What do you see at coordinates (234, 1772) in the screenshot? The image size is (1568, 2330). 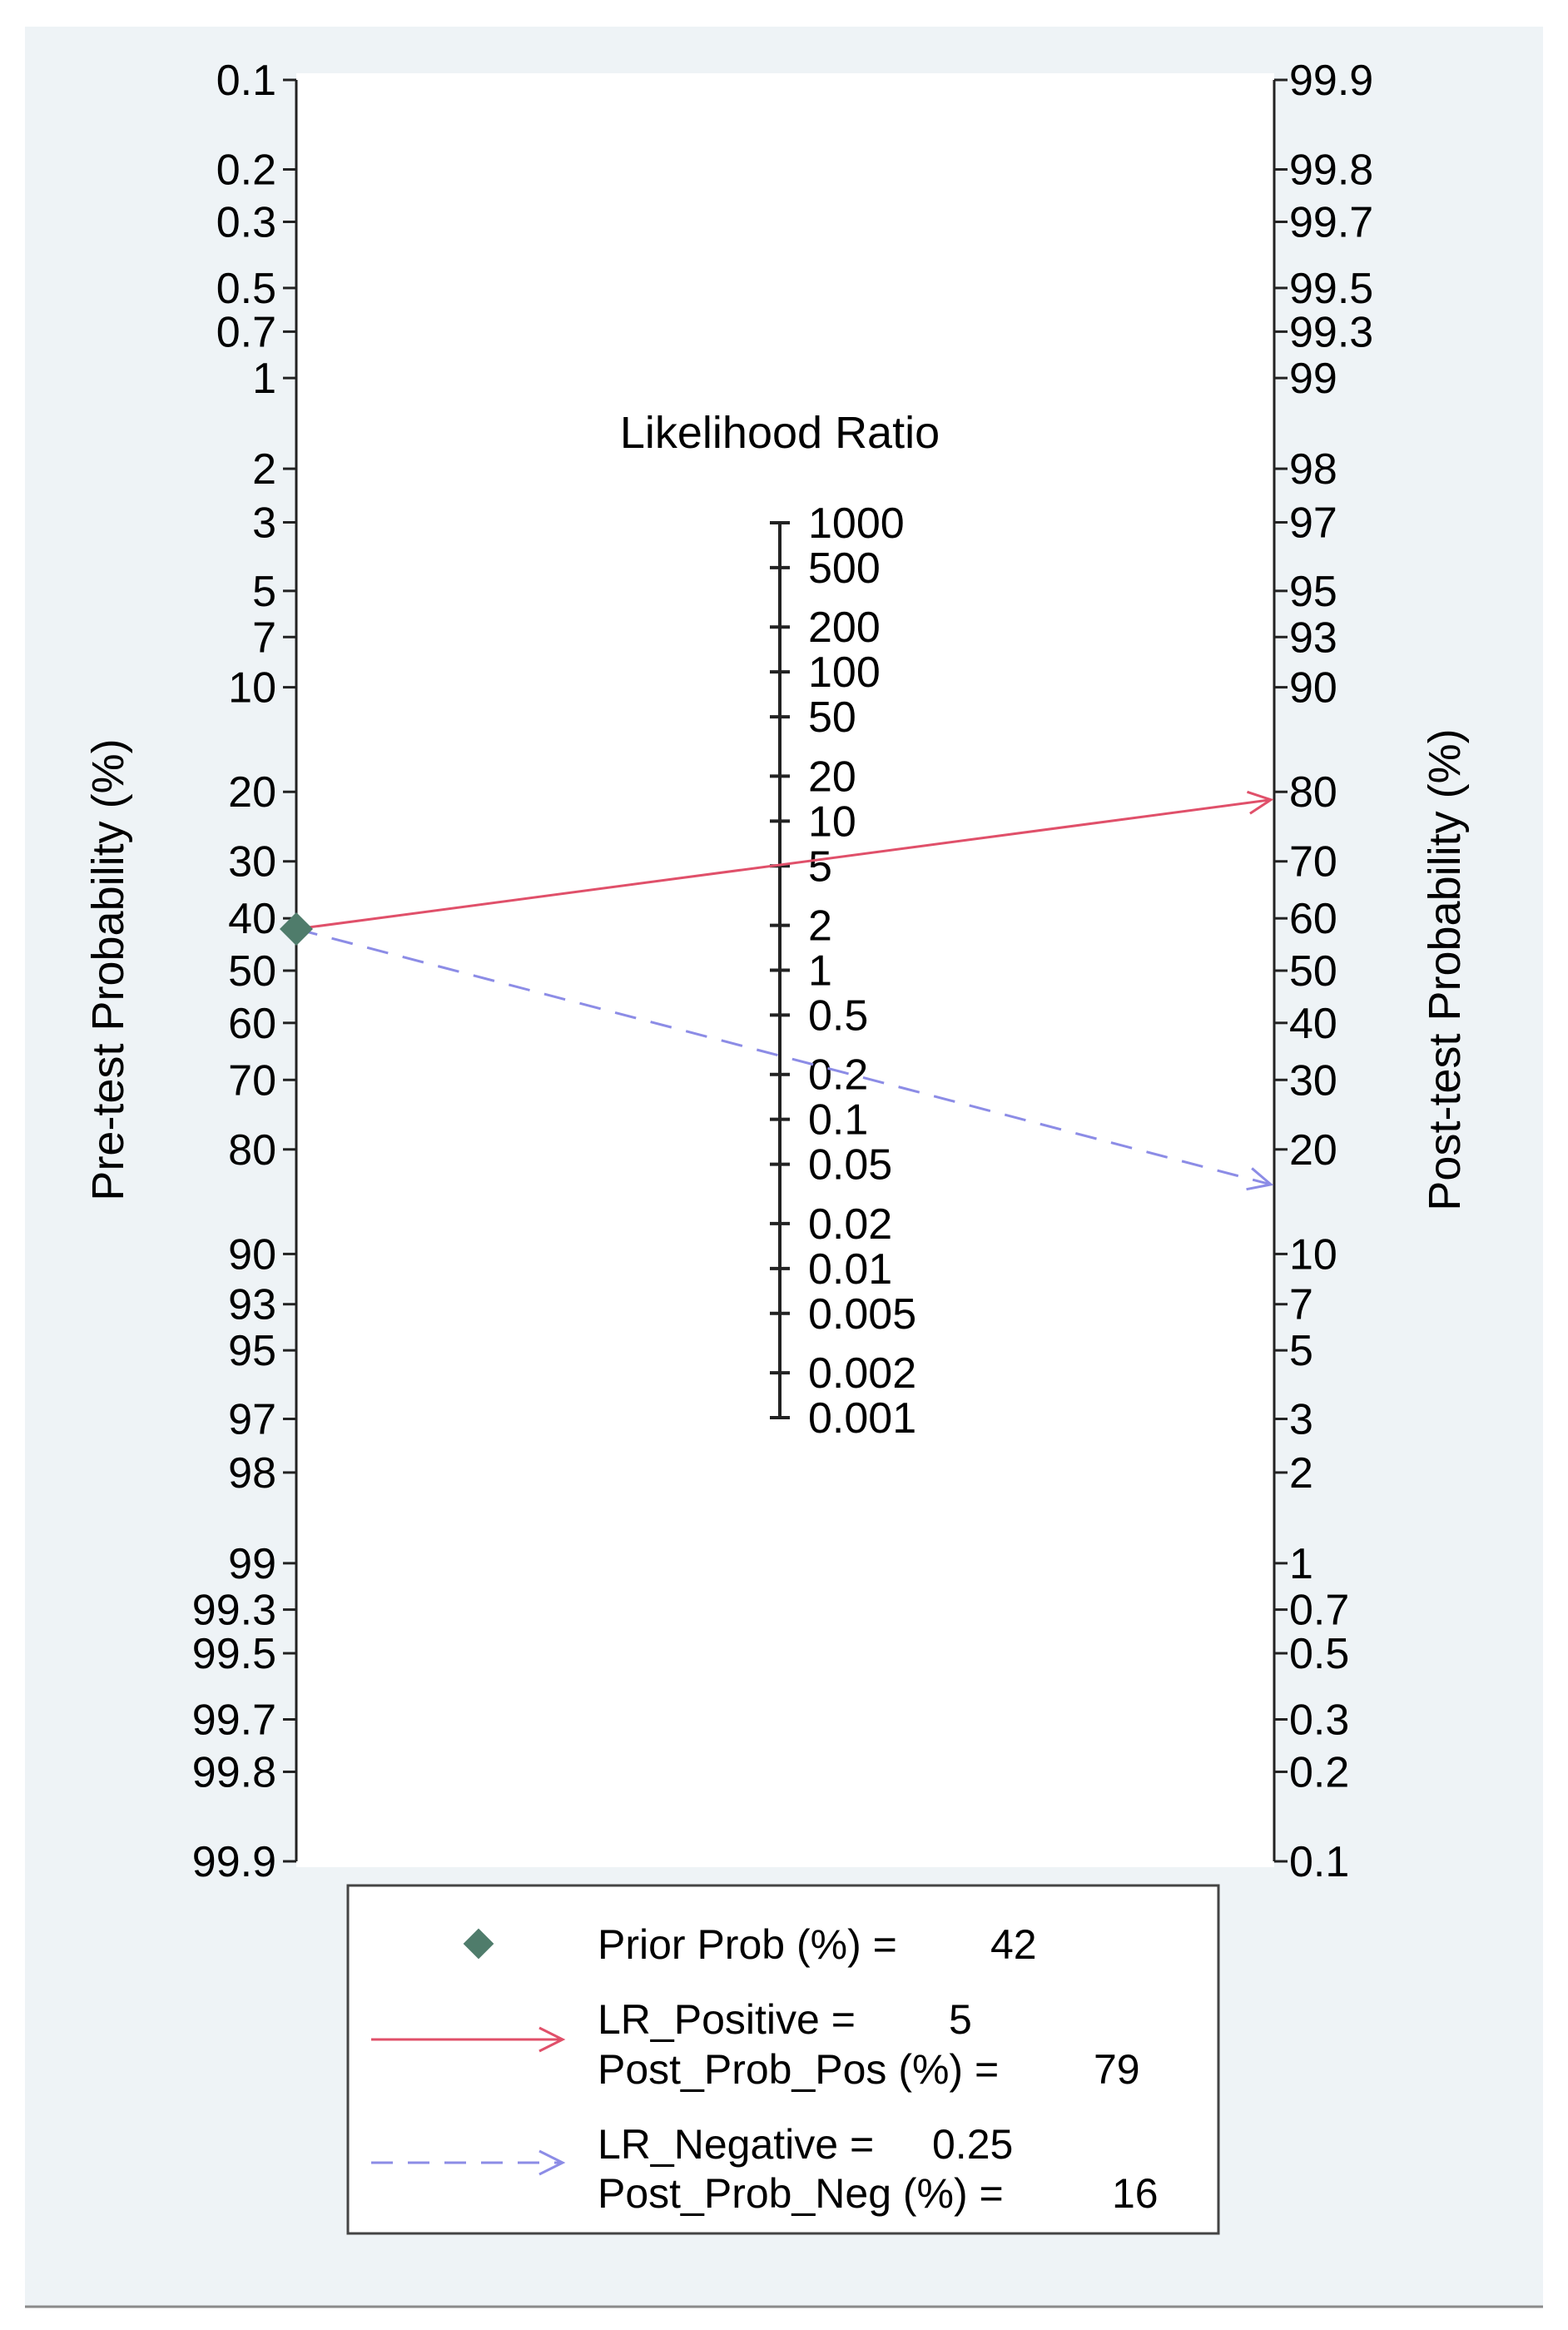 I see `pre-test-tick-label: 99.8` at bounding box center [234, 1772].